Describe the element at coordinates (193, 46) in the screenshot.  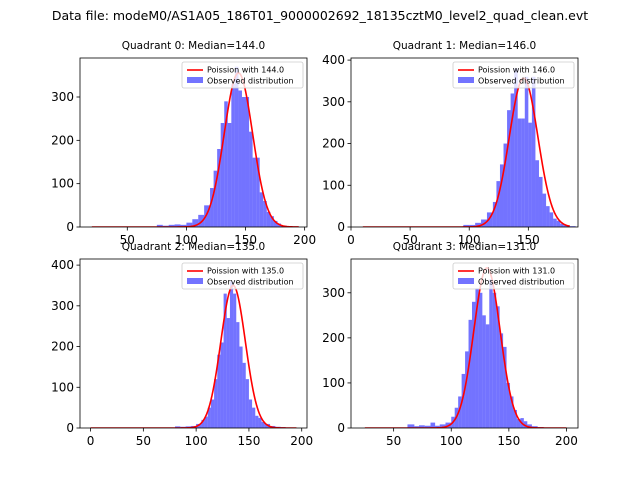
I see `panel-title: Quadrant 0: Median=144.0` at that location.